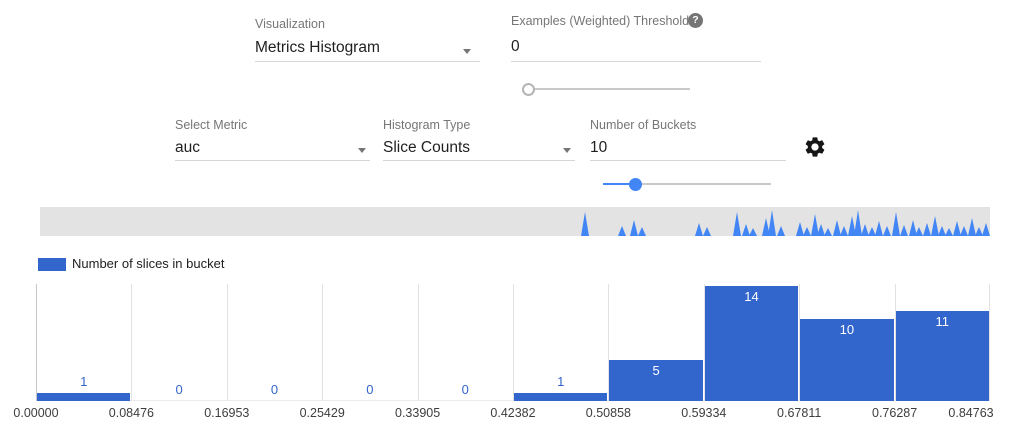  What do you see at coordinates (971, 413) in the screenshot?
I see `x-tick-label: 0.84763` at bounding box center [971, 413].